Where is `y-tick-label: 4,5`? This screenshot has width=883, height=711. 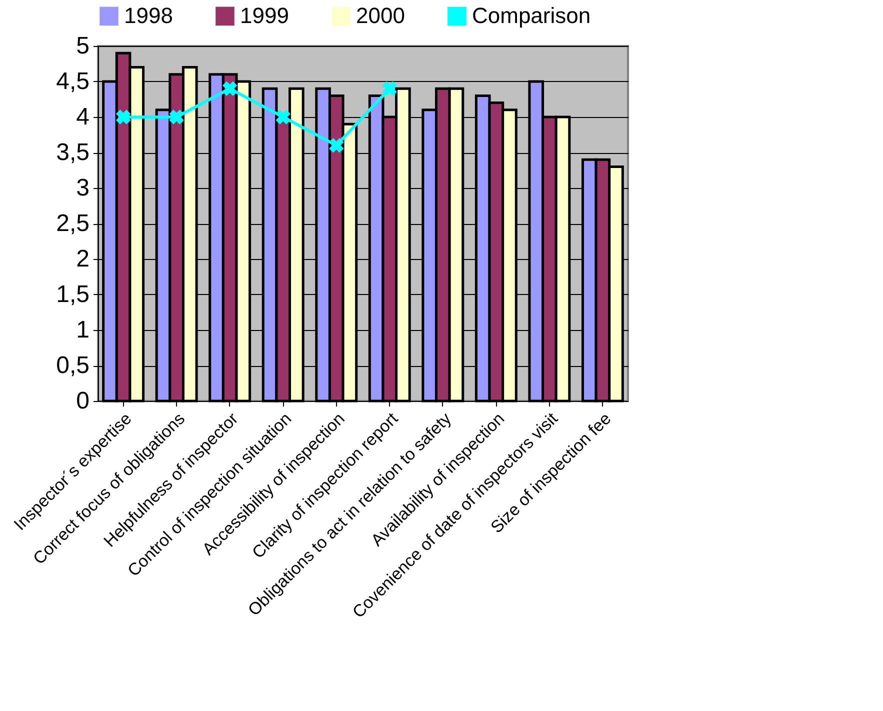
y-tick-label: 4,5 is located at coordinates (73, 81).